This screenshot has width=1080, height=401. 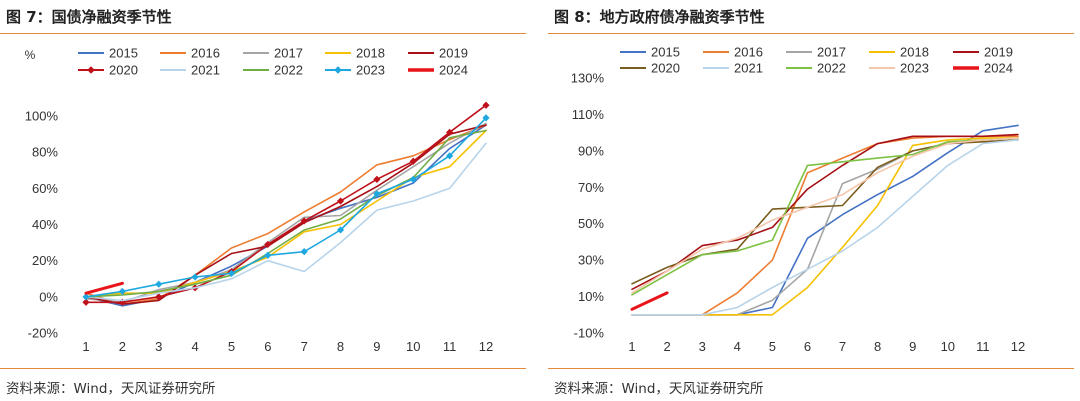 I want to click on legend-label: 2024, so click(x=998, y=68).